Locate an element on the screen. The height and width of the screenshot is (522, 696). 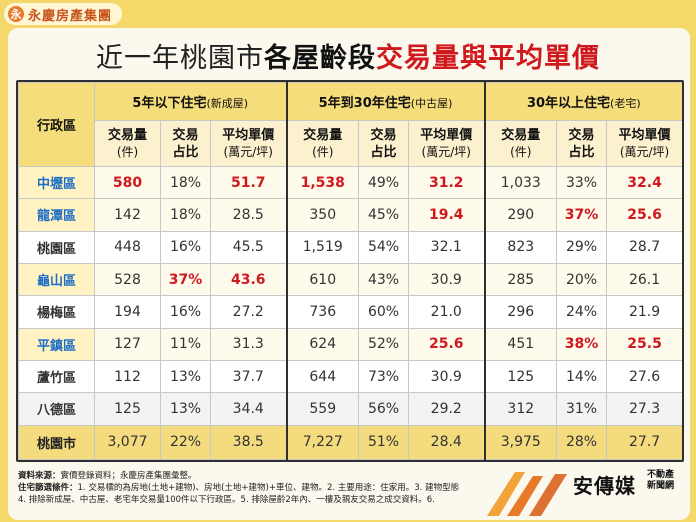
data-cell: 25.5 is located at coordinates (644, 344).